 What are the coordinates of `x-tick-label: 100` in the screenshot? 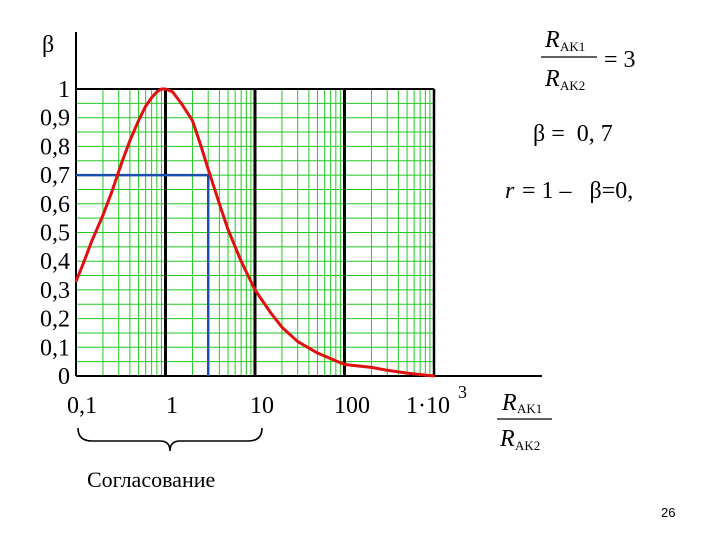 It's located at (352, 406).